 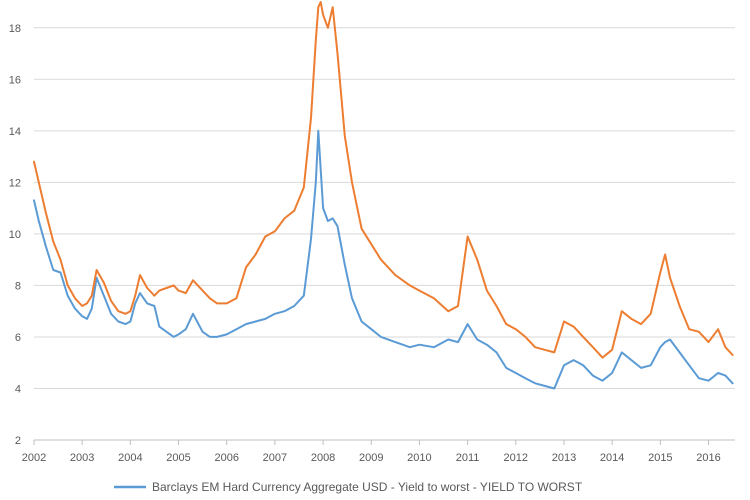 What do you see at coordinates (82, 458) in the screenshot?
I see `x-tick-label: 2003` at bounding box center [82, 458].